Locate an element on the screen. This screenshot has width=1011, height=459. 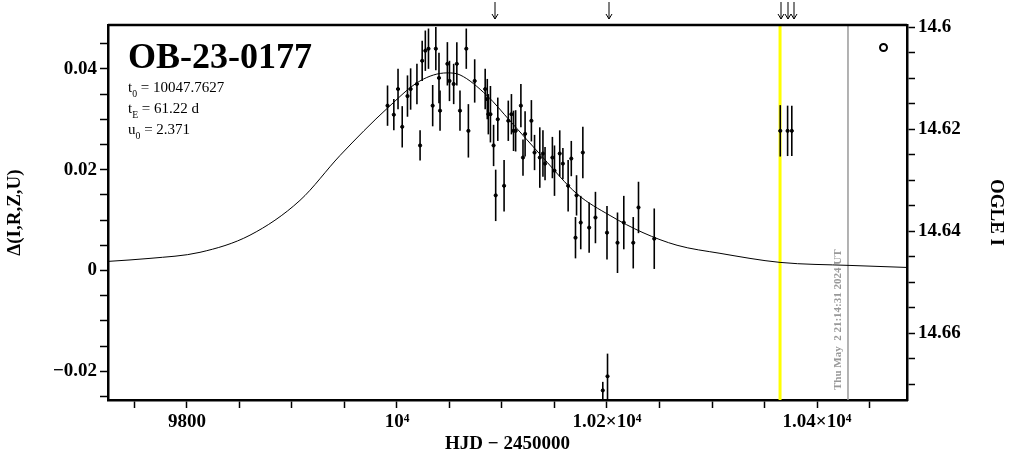
y-tick-label: 0.04 is located at coordinates (80, 67).